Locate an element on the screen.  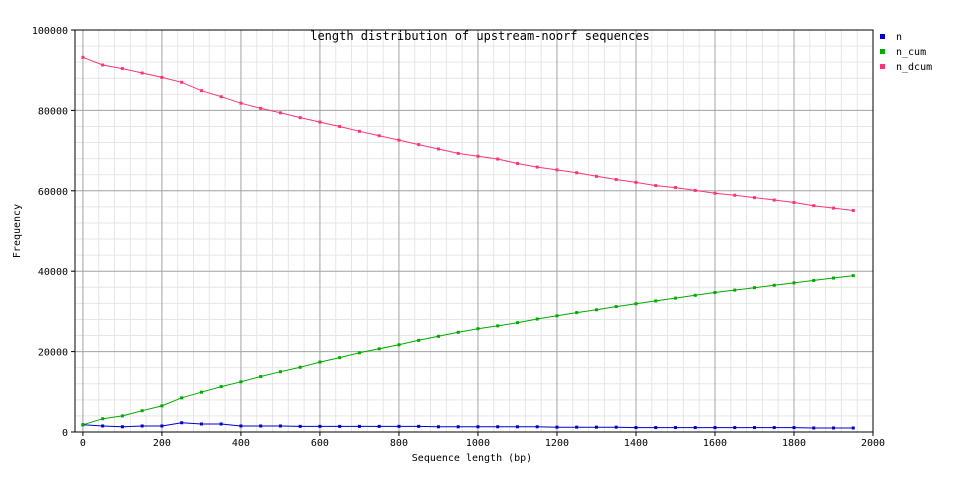
x-tick-label: 1000 is located at coordinates (478, 443).